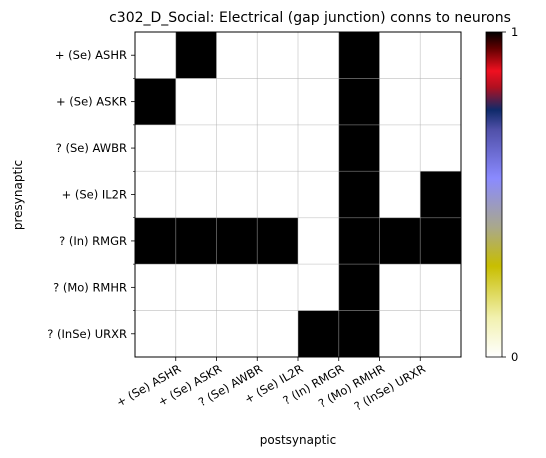 The height and width of the screenshot is (458, 546). What do you see at coordinates (298, 440) in the screenshot?
I see `x-axis-label: postsynaptic` at bounding box center [298, 440].